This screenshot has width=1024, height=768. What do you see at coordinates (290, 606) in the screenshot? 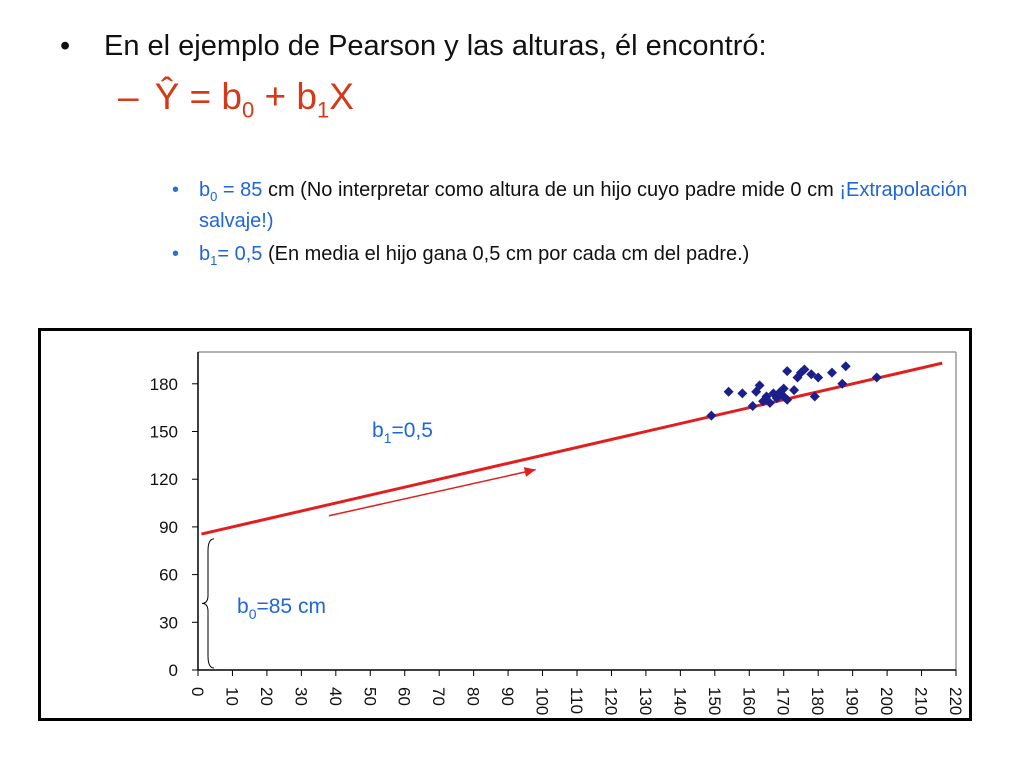
I see `annotation-b0-rest: =85 cm` at bounding box center [290, 606].